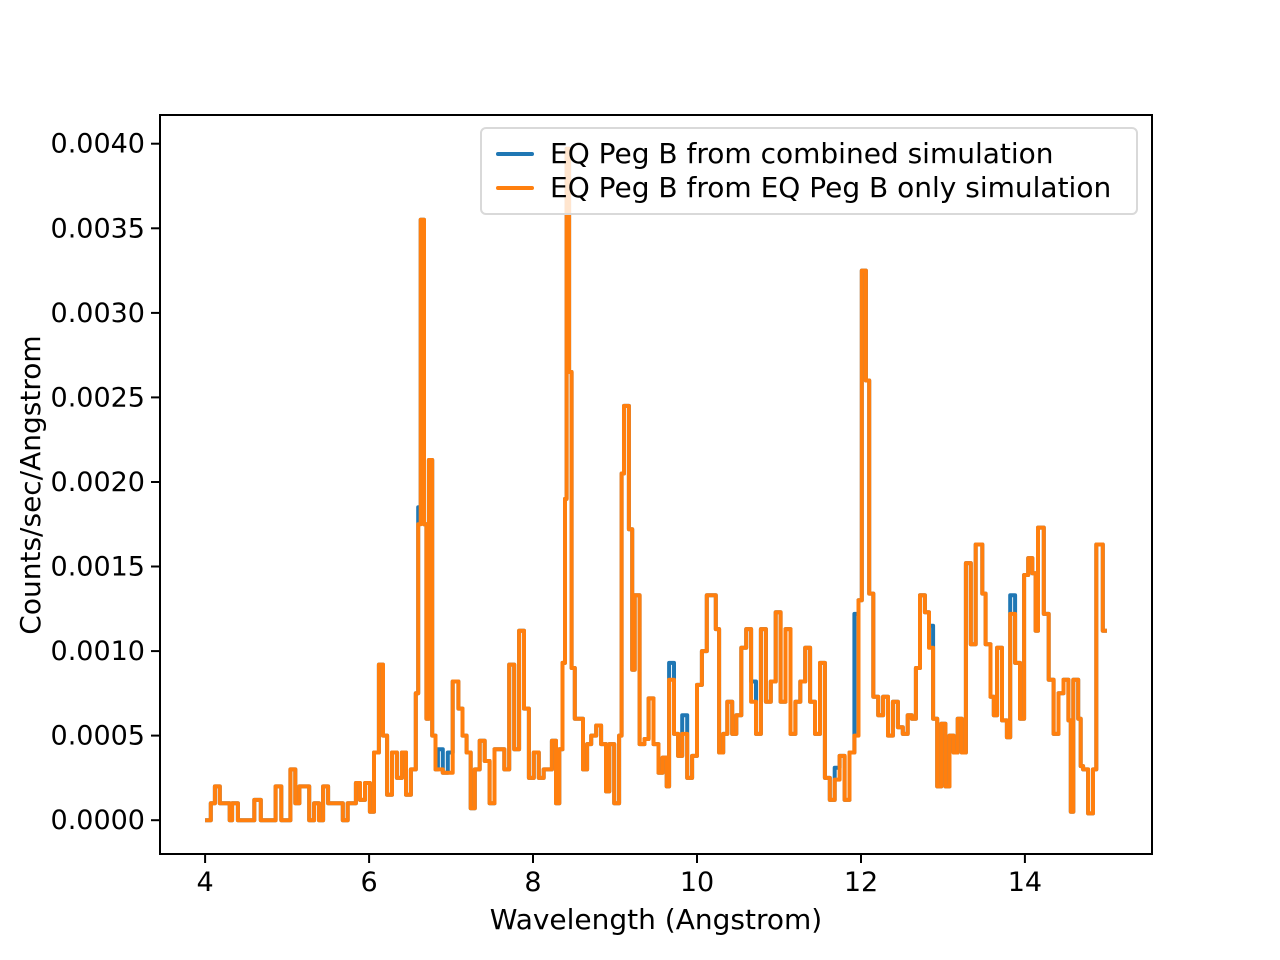 Image resolution: width=1280 pixels, height=960 pixels. Describe the element at coordinates (98, 567) in the screenshot. I see `y-tick-label: 0.0015` at that location.